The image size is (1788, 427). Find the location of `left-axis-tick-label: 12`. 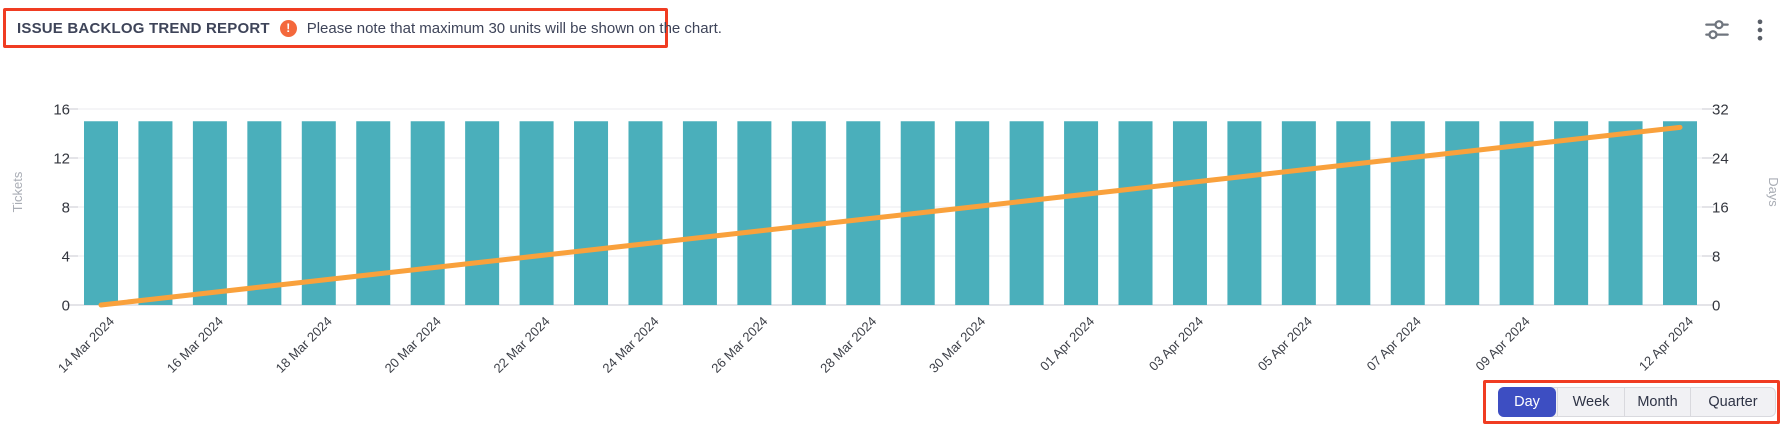

left-axis-tick-label: 12 is located at coordinates (61, 159).